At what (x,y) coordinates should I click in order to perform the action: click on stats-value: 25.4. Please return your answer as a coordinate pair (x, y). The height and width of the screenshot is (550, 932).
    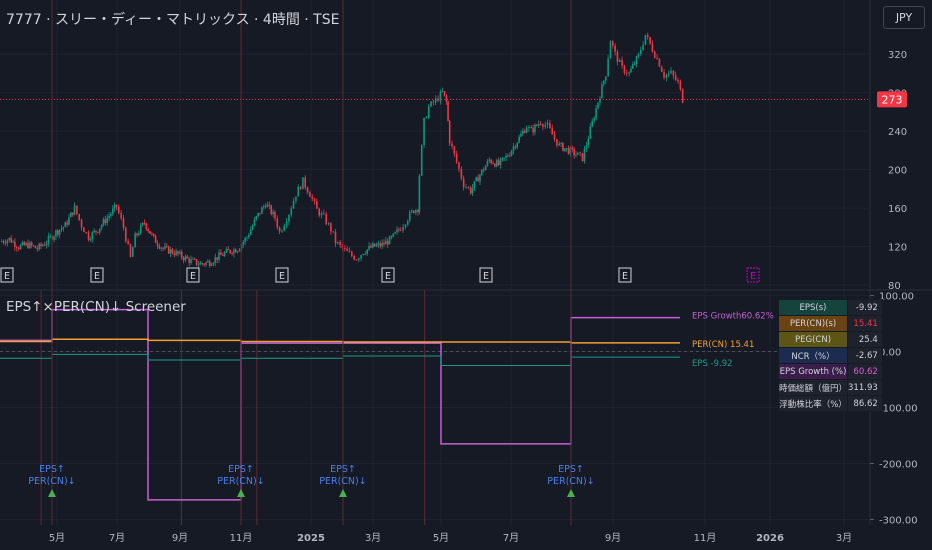
    Looking at the image, I should click on (865, 339).